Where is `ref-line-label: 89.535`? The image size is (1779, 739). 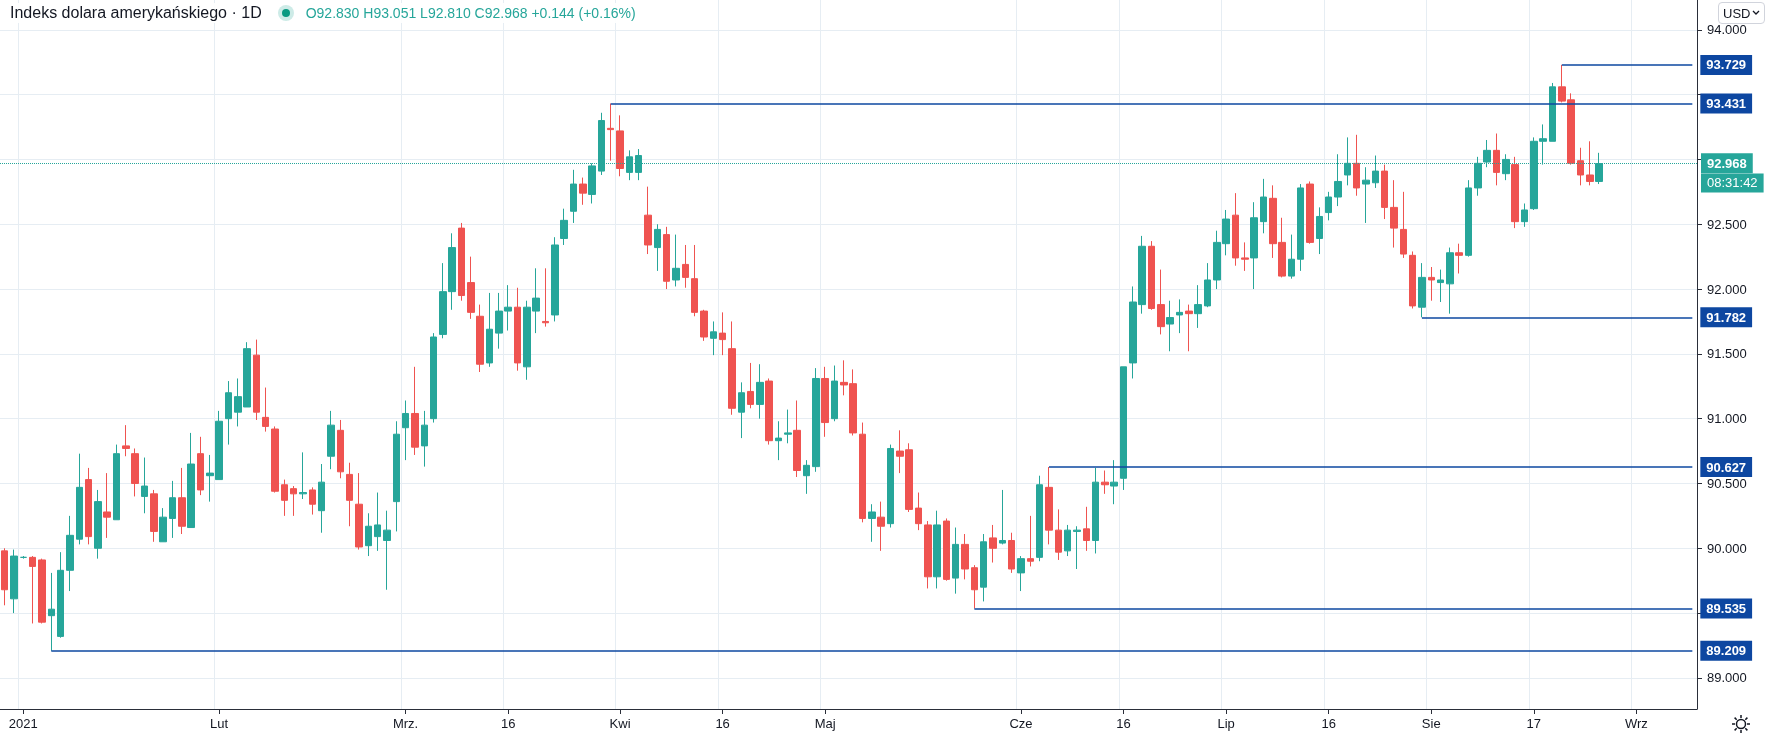 ref-line-label: 89.535 is located at coordinates (1726, 609).